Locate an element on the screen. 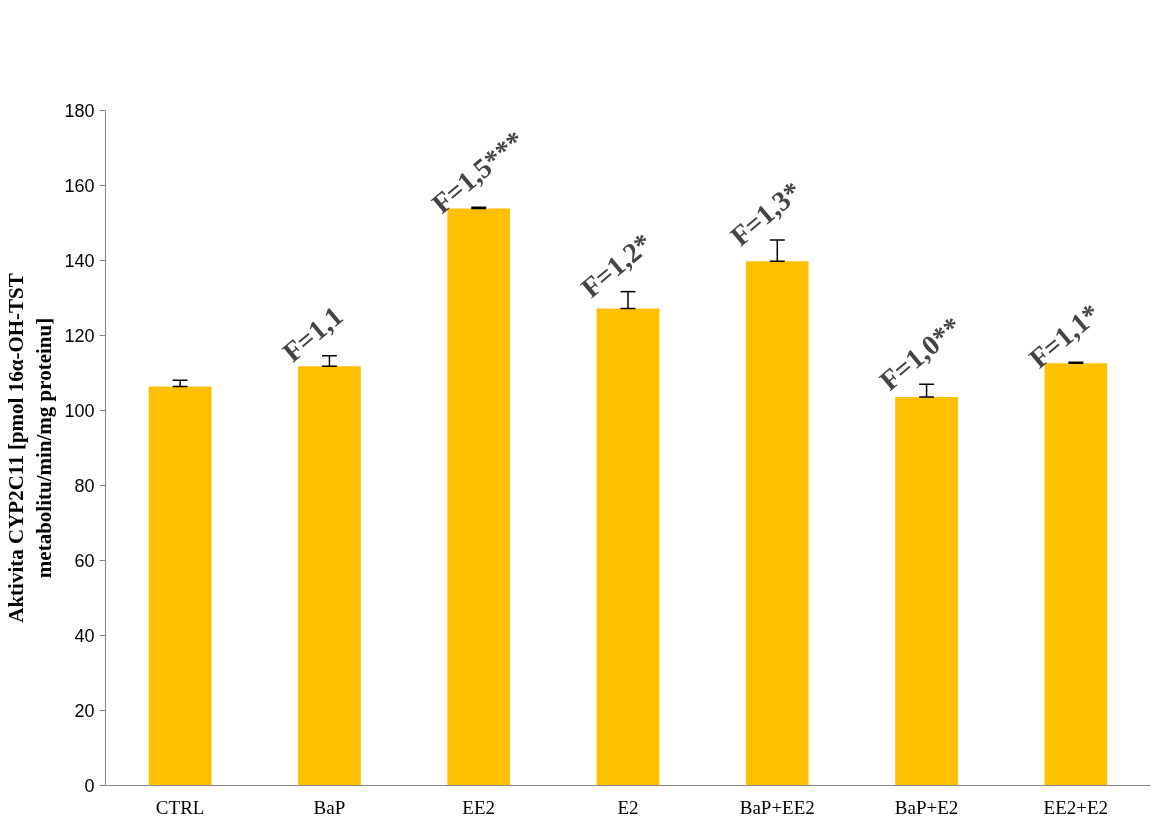 Image resolution: width=1168 pixels, height=827 pixels. y-tick-label: 0 is located at coordinates (89, 786).